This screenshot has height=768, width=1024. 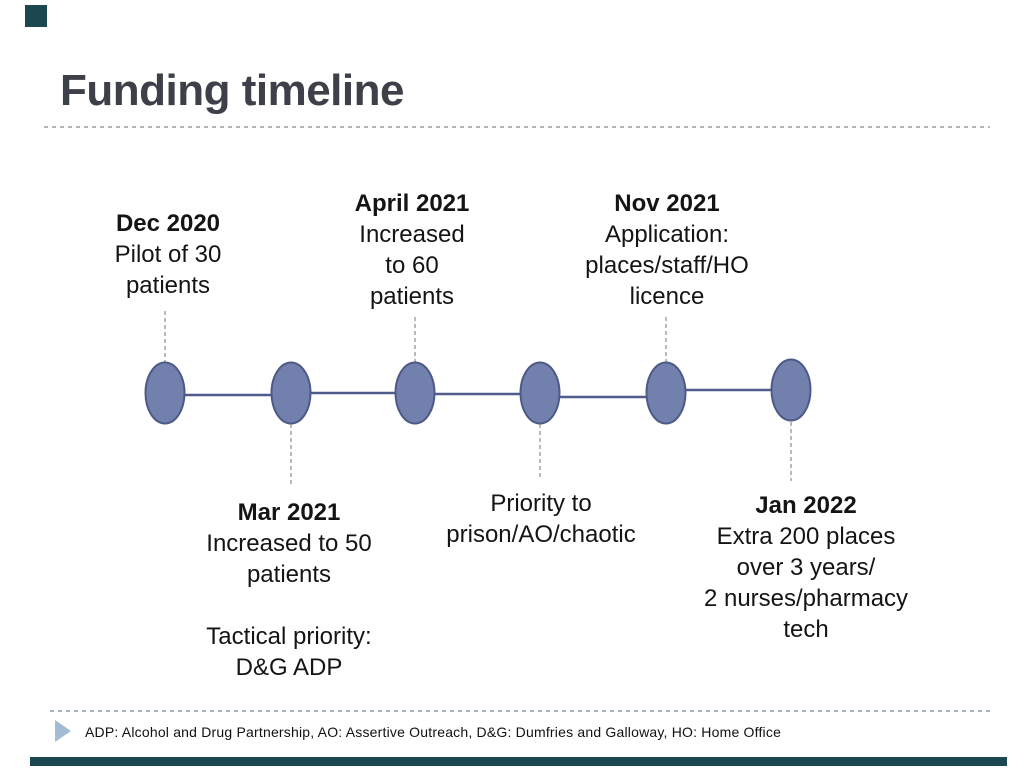 What do you see at coordinates (517, 127) in the screenshot?
I see `title-divider` at bounding box center [517, 127].